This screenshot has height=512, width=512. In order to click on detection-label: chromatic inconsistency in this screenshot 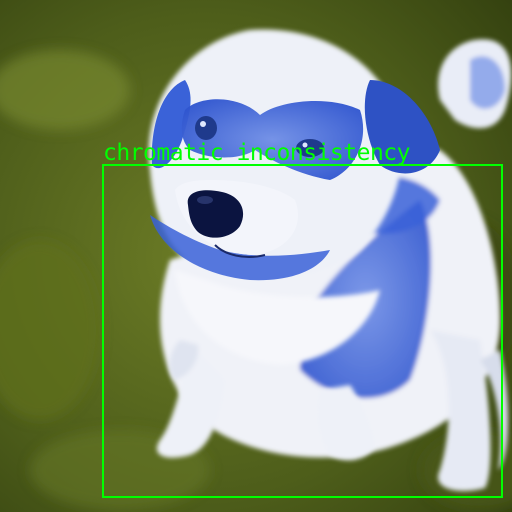, I will do `click(257, 153)`.